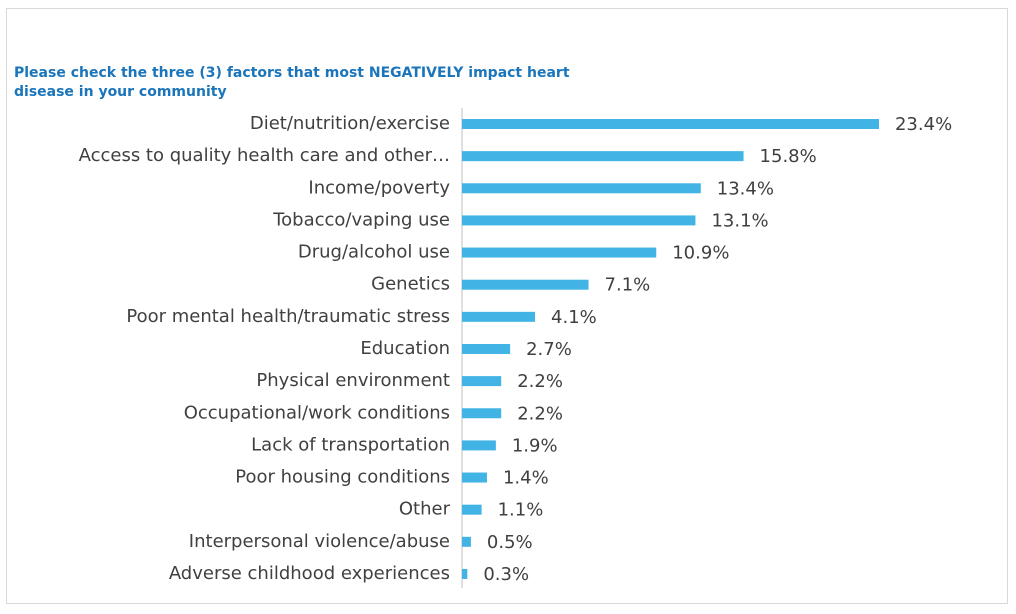 The width and height of the screenshot is (1016, 614). Describe the element at coordinates (521, 510) in the screenshot. I see `value-label: 1.1%` at that location.